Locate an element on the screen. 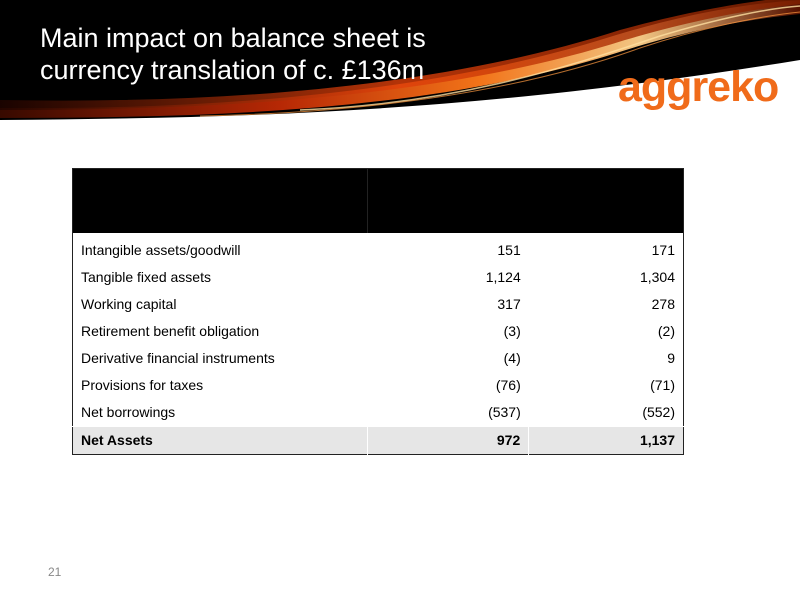  row-value-1h13: 278 is located at coordinates (663, 304).